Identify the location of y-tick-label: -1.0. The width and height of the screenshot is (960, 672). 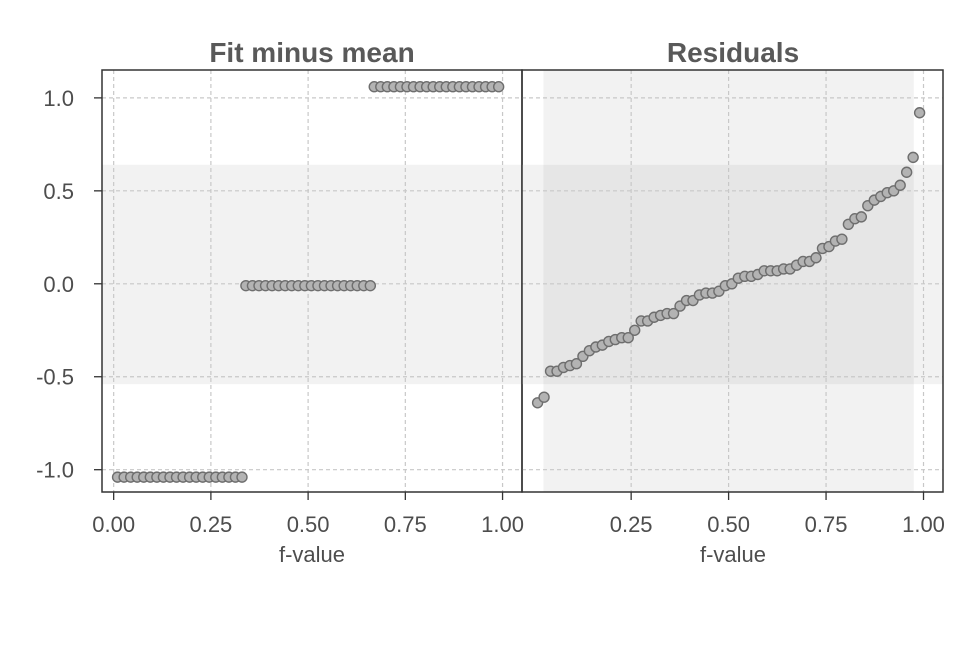
(55, 470).